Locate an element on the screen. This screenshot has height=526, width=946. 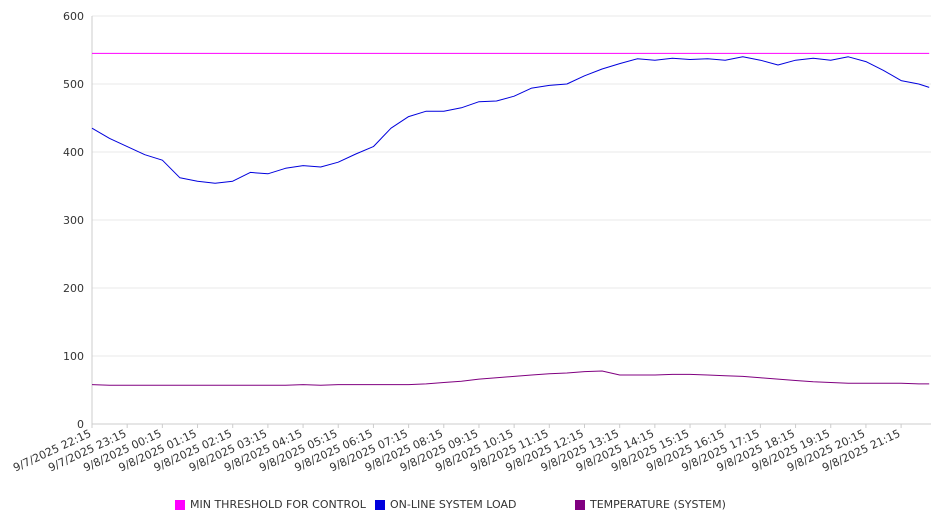
legend-item: MIN THRESHOLD FOR CONTROL is located at coordinates (270, 504).